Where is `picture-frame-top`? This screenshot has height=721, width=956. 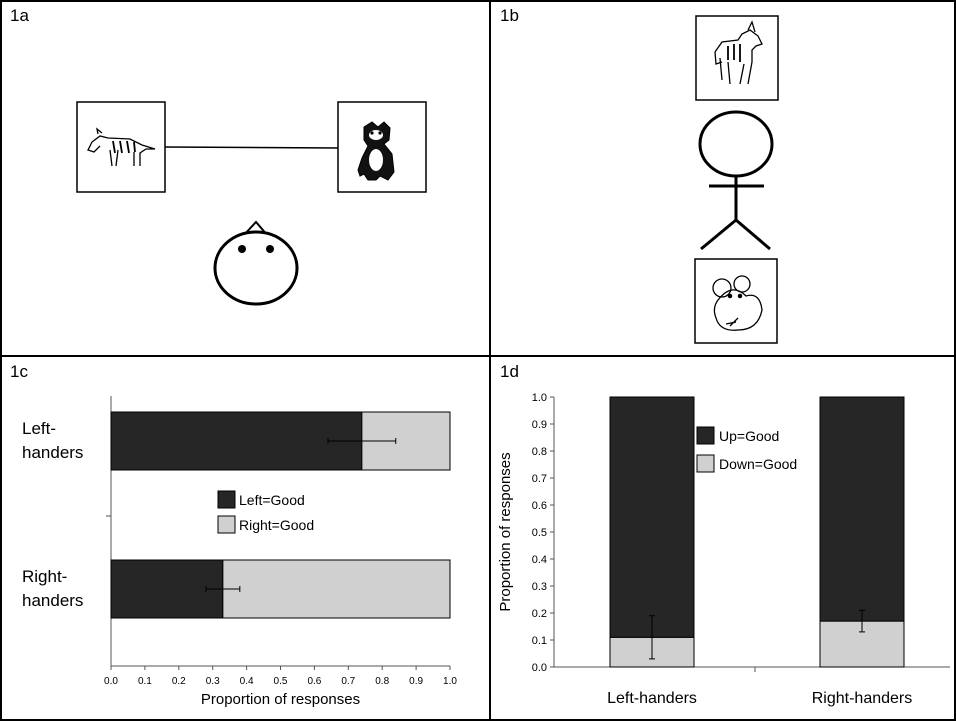 picture-frame-top is located at coordinates (737, 58).